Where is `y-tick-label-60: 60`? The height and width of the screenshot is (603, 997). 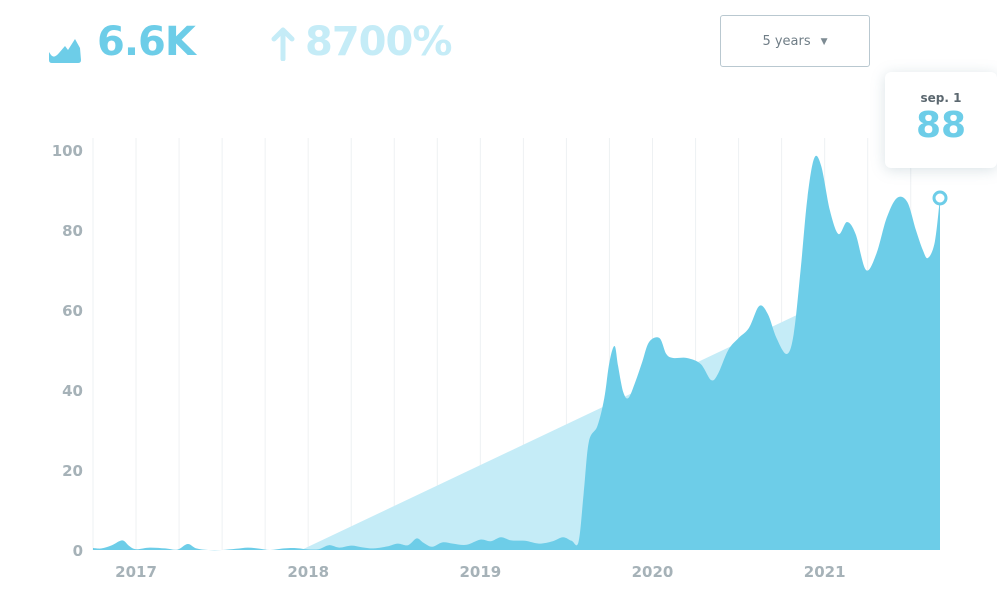 y-tick-label-60: 60 is located at coordinates (72, 311).